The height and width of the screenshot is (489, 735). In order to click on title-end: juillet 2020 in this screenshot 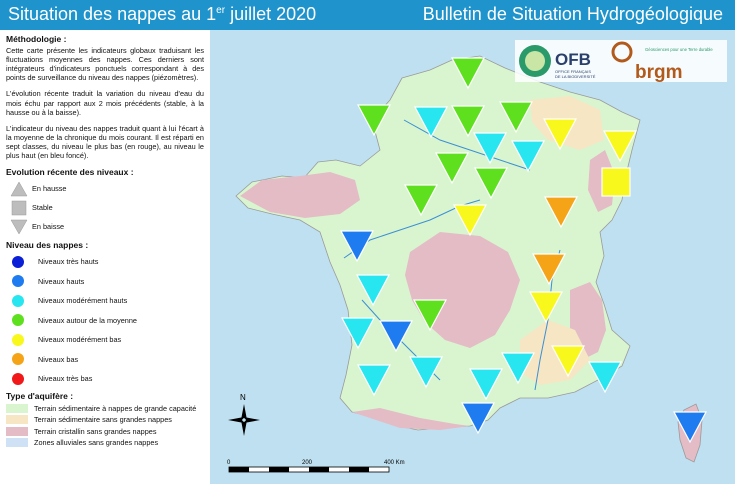, I will do `click(271, 14)`.